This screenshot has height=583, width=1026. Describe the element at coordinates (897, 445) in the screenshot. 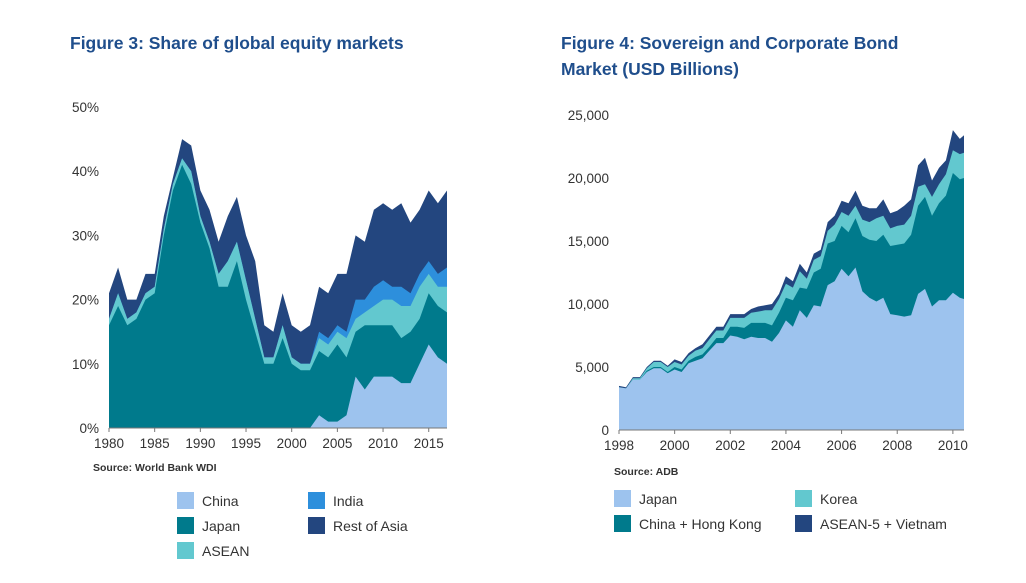

I see `chart2-x-tick-label: 2008` at that location.